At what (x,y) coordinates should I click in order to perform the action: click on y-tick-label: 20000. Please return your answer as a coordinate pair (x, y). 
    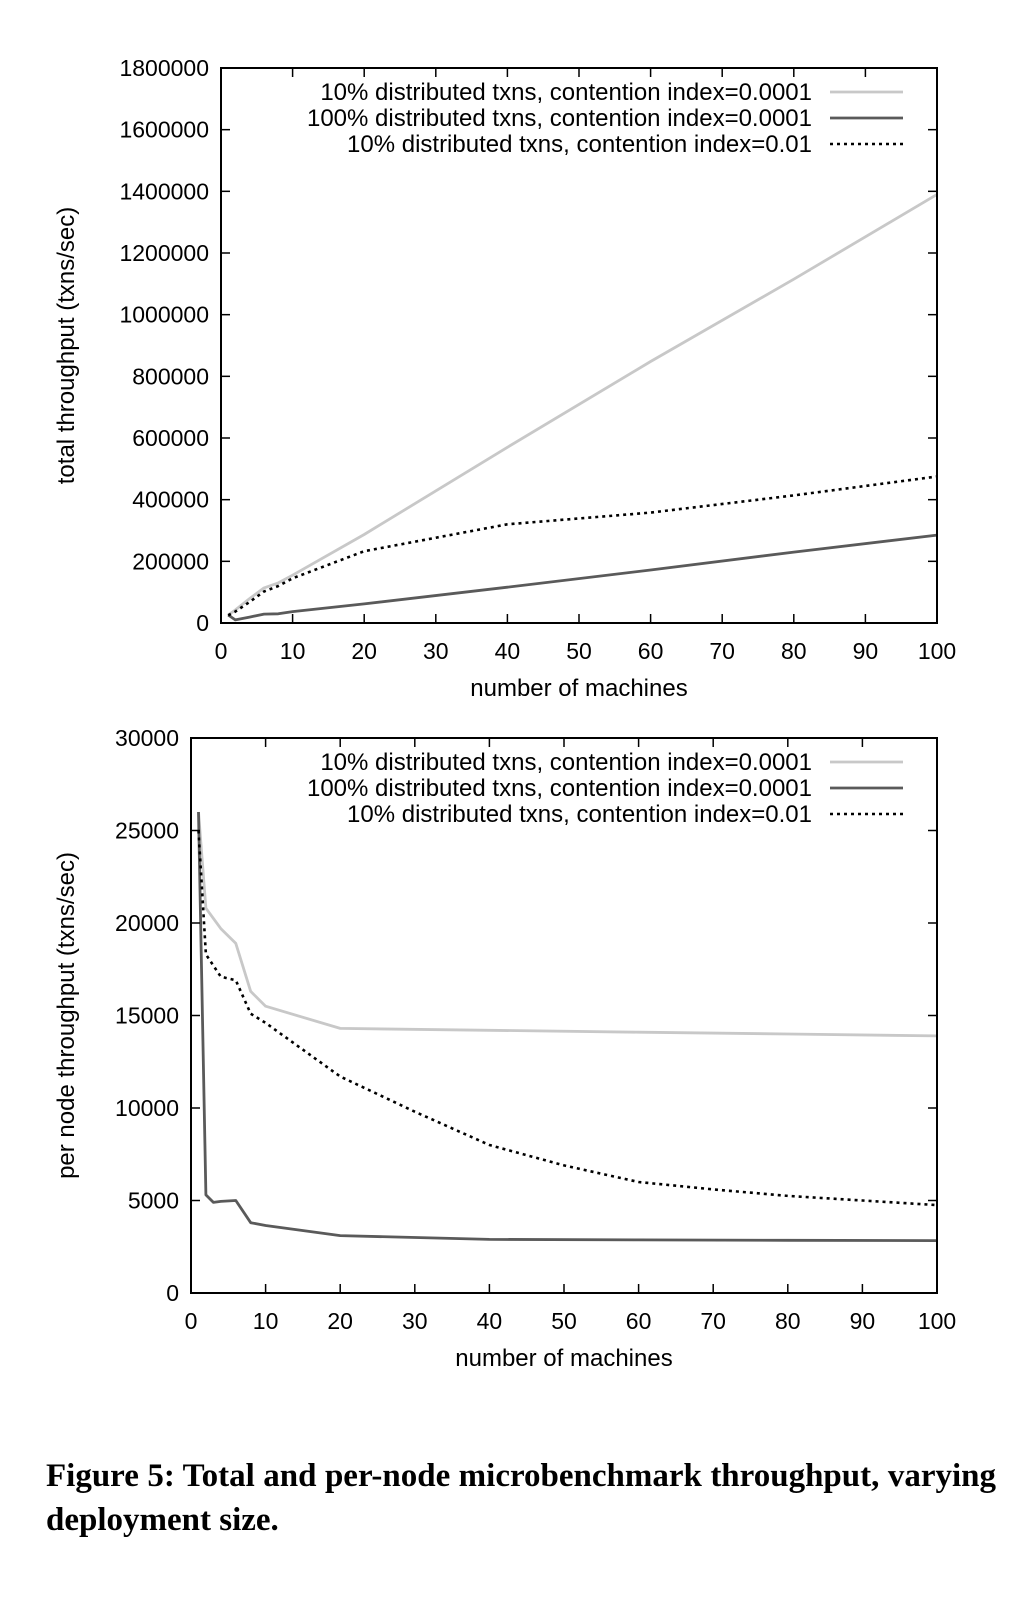
    Looking at the image, I should click on (147, 923).